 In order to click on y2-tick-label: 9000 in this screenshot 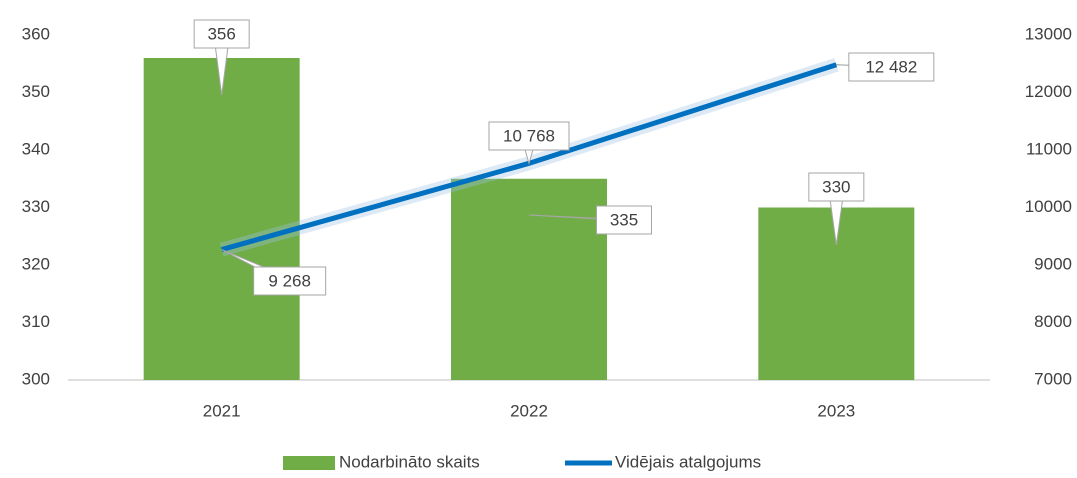, I will do `click(1053, 263)`.